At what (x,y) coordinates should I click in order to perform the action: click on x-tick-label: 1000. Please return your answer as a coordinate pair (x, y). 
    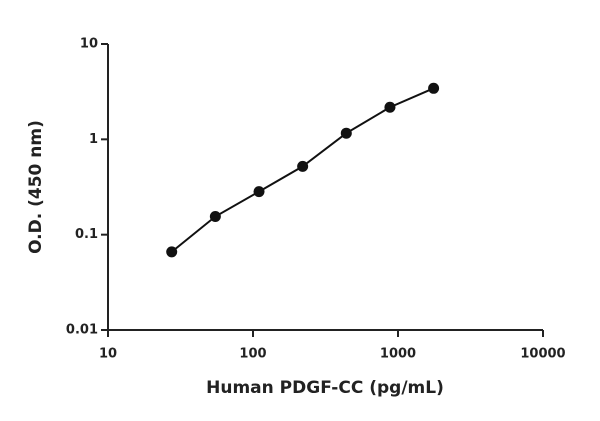
    Looking at the image, I should click on (398, 354).